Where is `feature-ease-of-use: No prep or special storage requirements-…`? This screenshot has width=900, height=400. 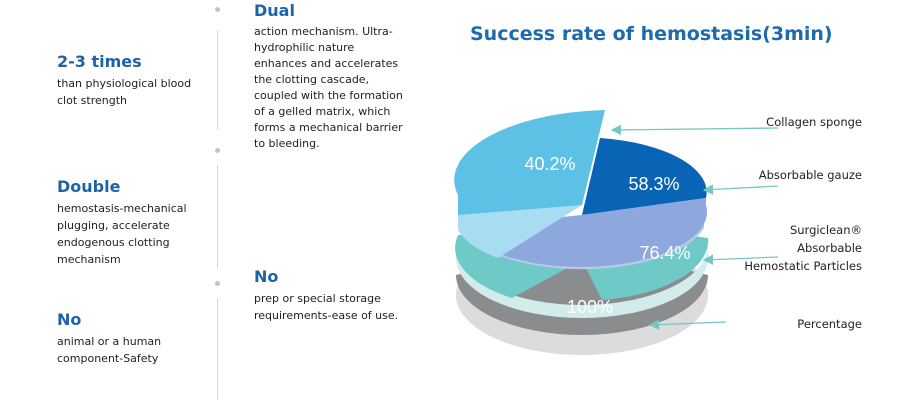
feature-ease-of-use: No prep or special storage requirements-… is located at coordinates (329, 295).